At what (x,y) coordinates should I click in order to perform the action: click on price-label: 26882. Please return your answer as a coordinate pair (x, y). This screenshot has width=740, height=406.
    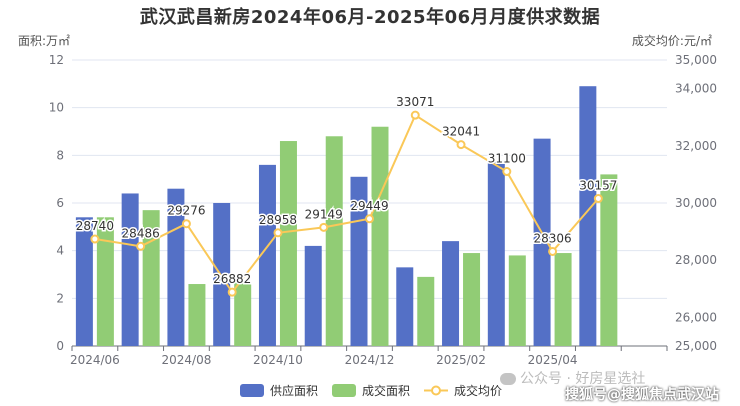
    Looking at the image, I should click on (232, 279).